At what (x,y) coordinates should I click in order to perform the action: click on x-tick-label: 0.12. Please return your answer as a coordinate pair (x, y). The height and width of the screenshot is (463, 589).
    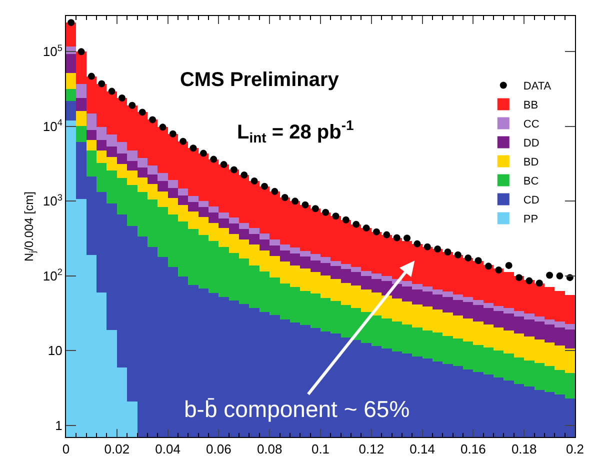
    Looking at the image, I should click on (371, 449).